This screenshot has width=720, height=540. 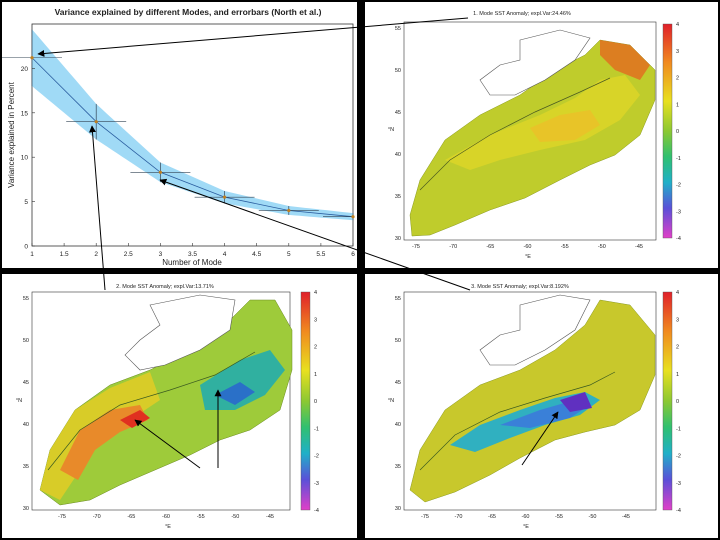 I want to click on mode2-x-ticks: -75 -70 -65 -60 -55 -50 -45, so click(x=166, y=517).